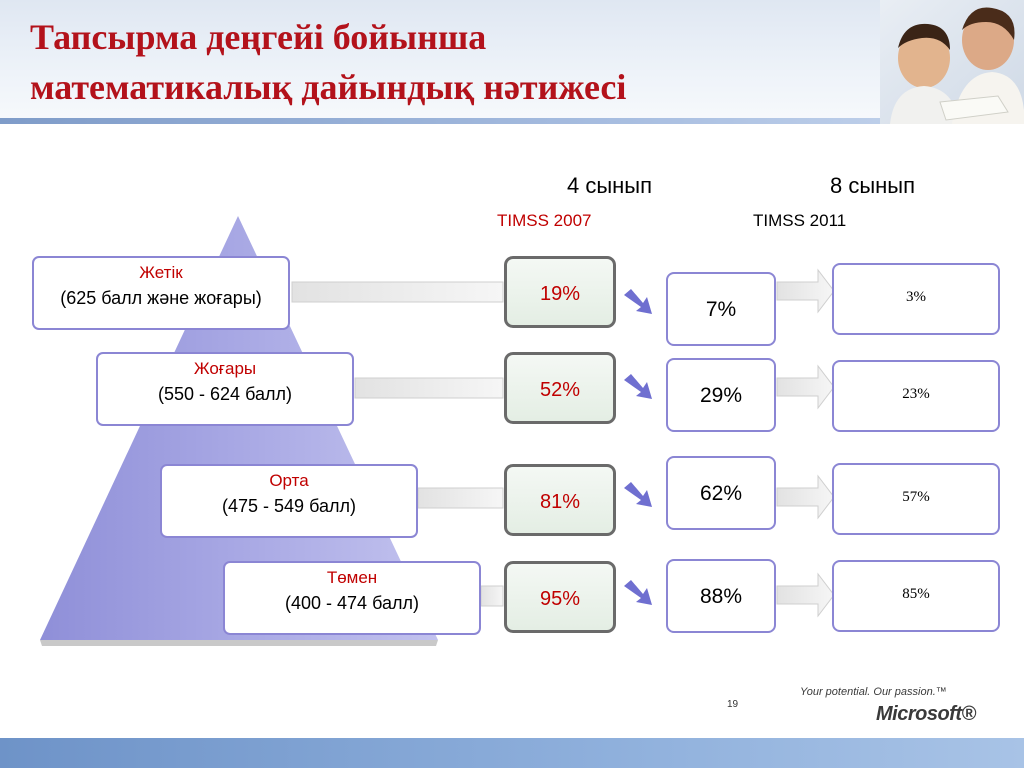  I want to click on level-name: Жетік, so click(161, 272).